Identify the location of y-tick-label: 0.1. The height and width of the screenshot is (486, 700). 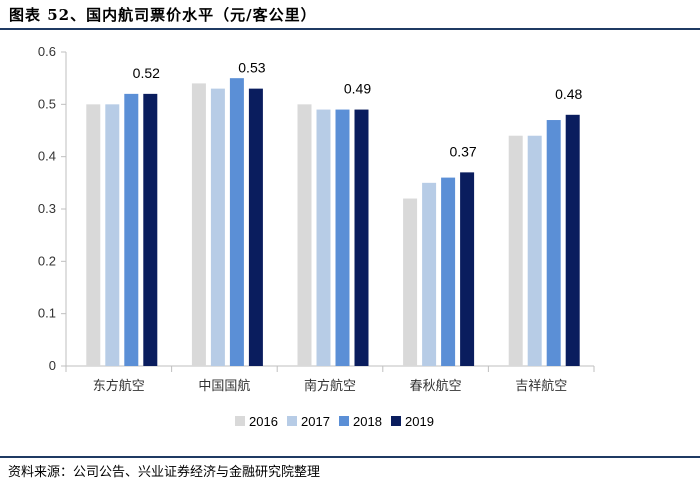
(47, 313).